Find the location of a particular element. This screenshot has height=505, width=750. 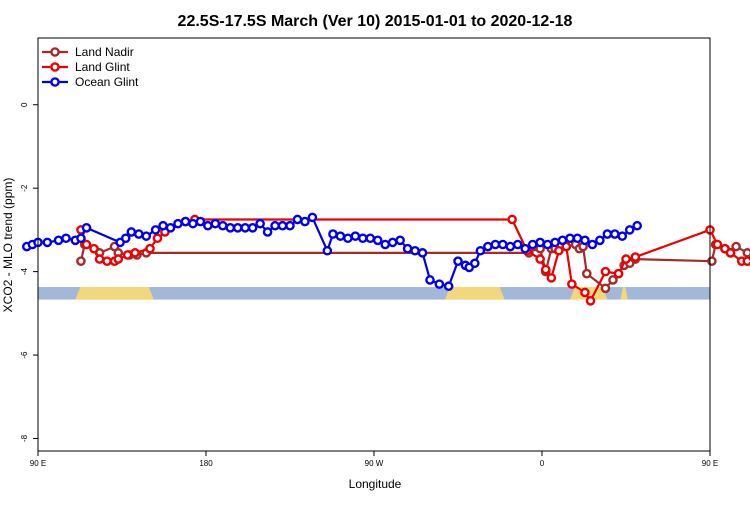

ocean-band is located at coordinates (374, 293).